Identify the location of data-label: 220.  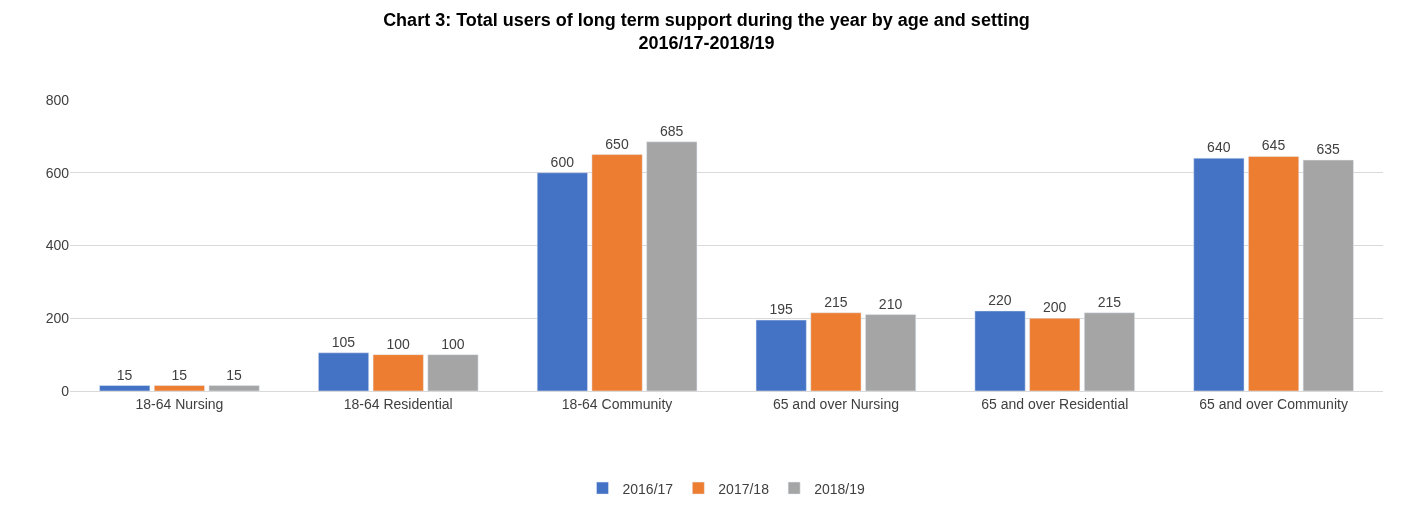
(1000, 299).